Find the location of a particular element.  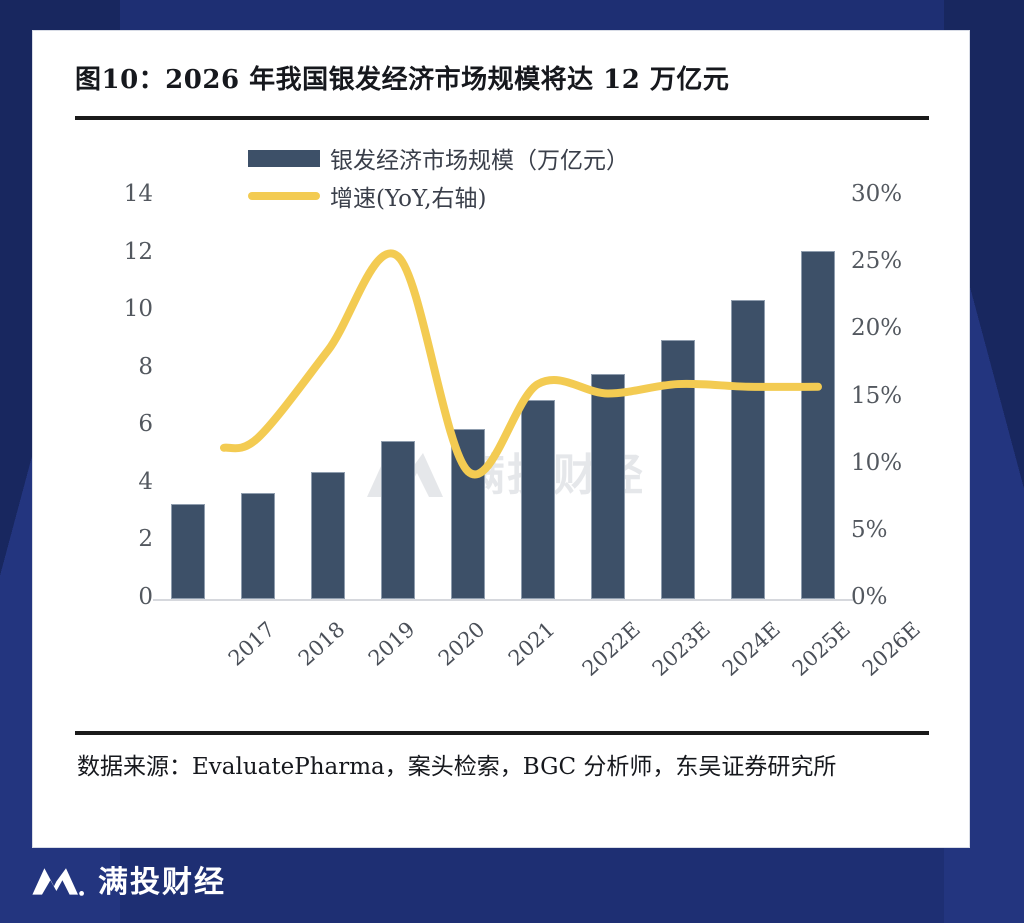

x-tick-2024E: 2024E is located at coordinates (751, 649).